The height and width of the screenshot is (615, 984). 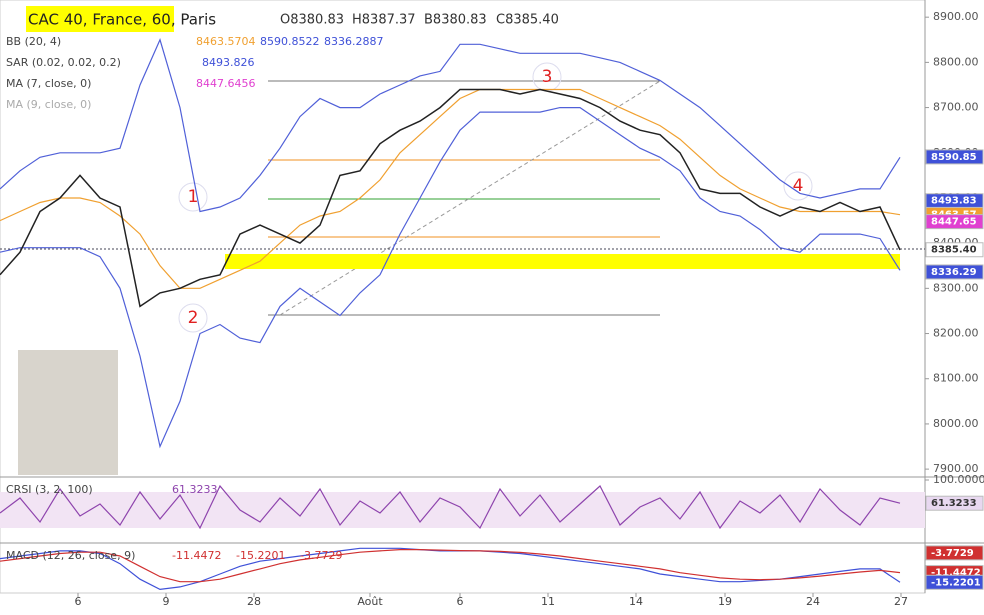 What do you see at coordinates (956, 573) in the screenshot?
I see `price-tag-label: -11.4472` at bounding box center [956, 573].